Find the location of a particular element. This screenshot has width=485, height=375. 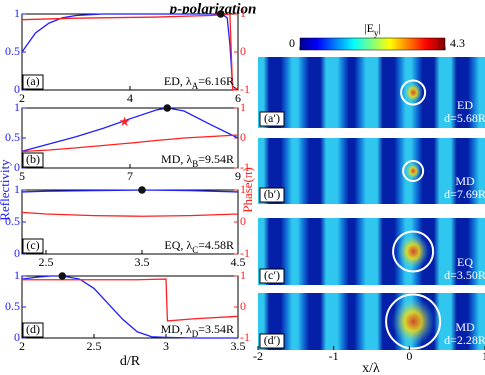

panel-label: (d′) is located at coordinates (272, 340).